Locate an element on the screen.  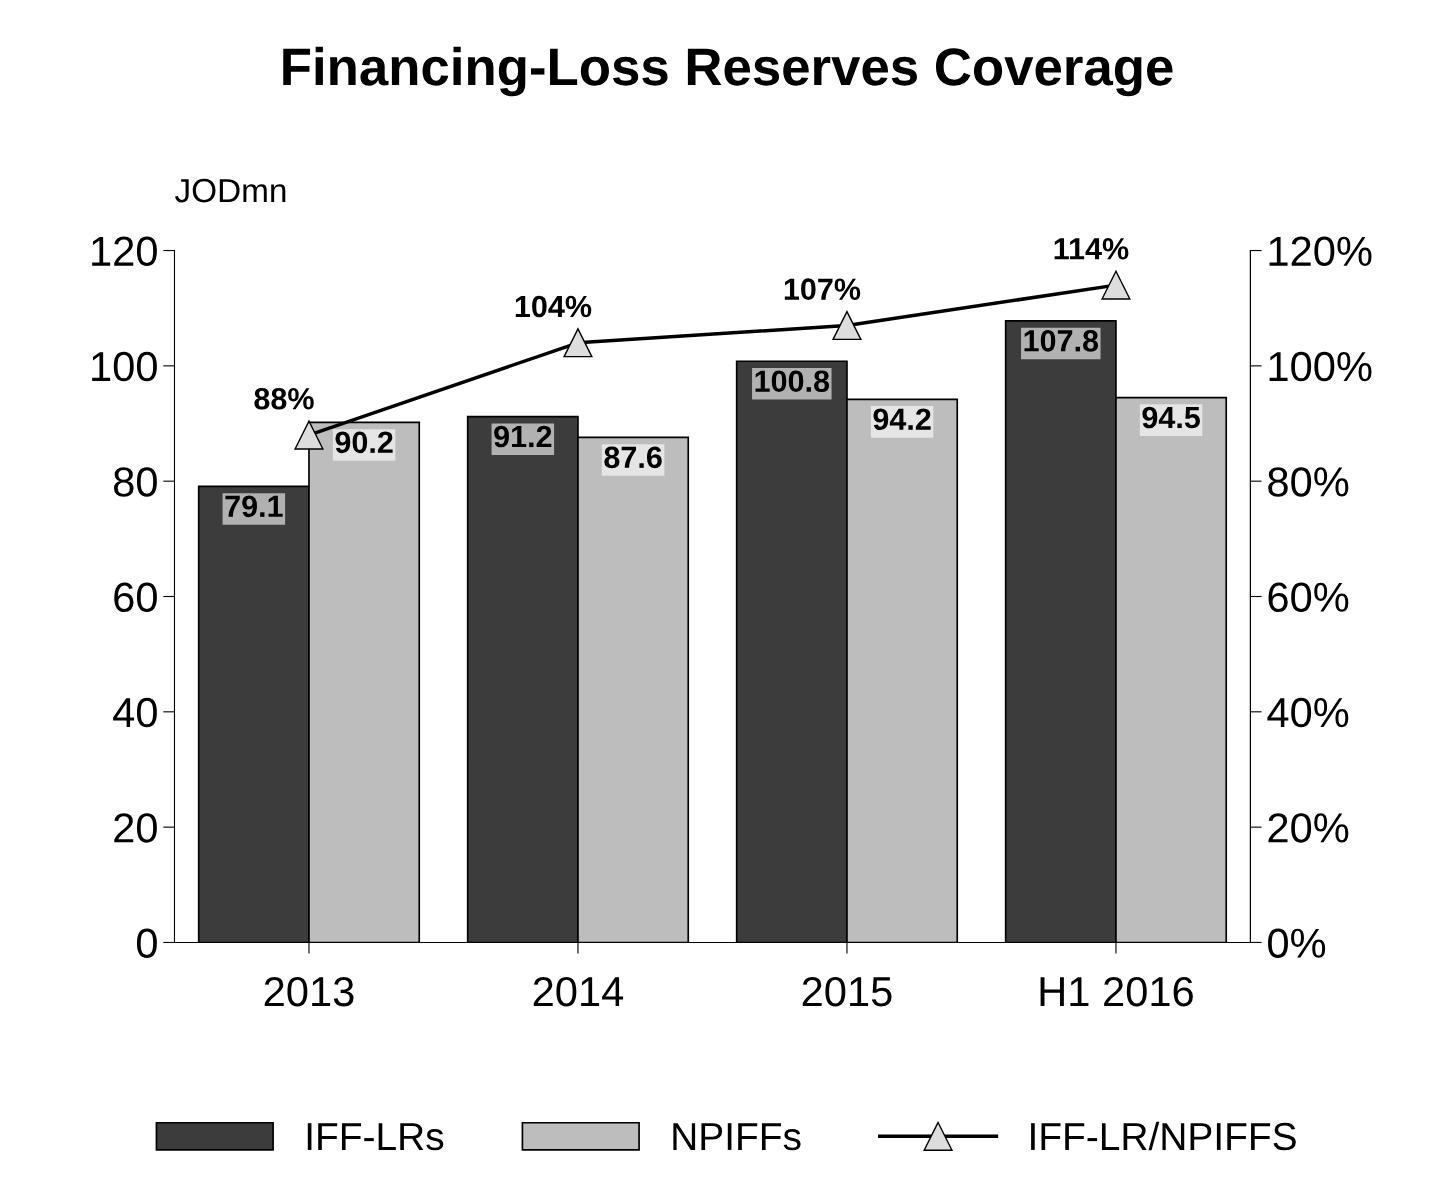
x-tick-label: 2015 is located at coordinates (847, 991).